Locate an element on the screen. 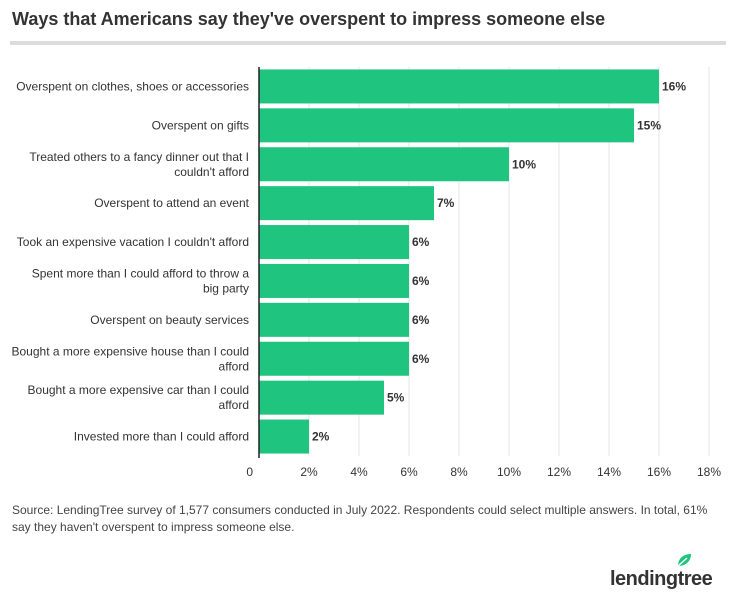  x-tick-label: 14% is located at coordinates (609, 472).